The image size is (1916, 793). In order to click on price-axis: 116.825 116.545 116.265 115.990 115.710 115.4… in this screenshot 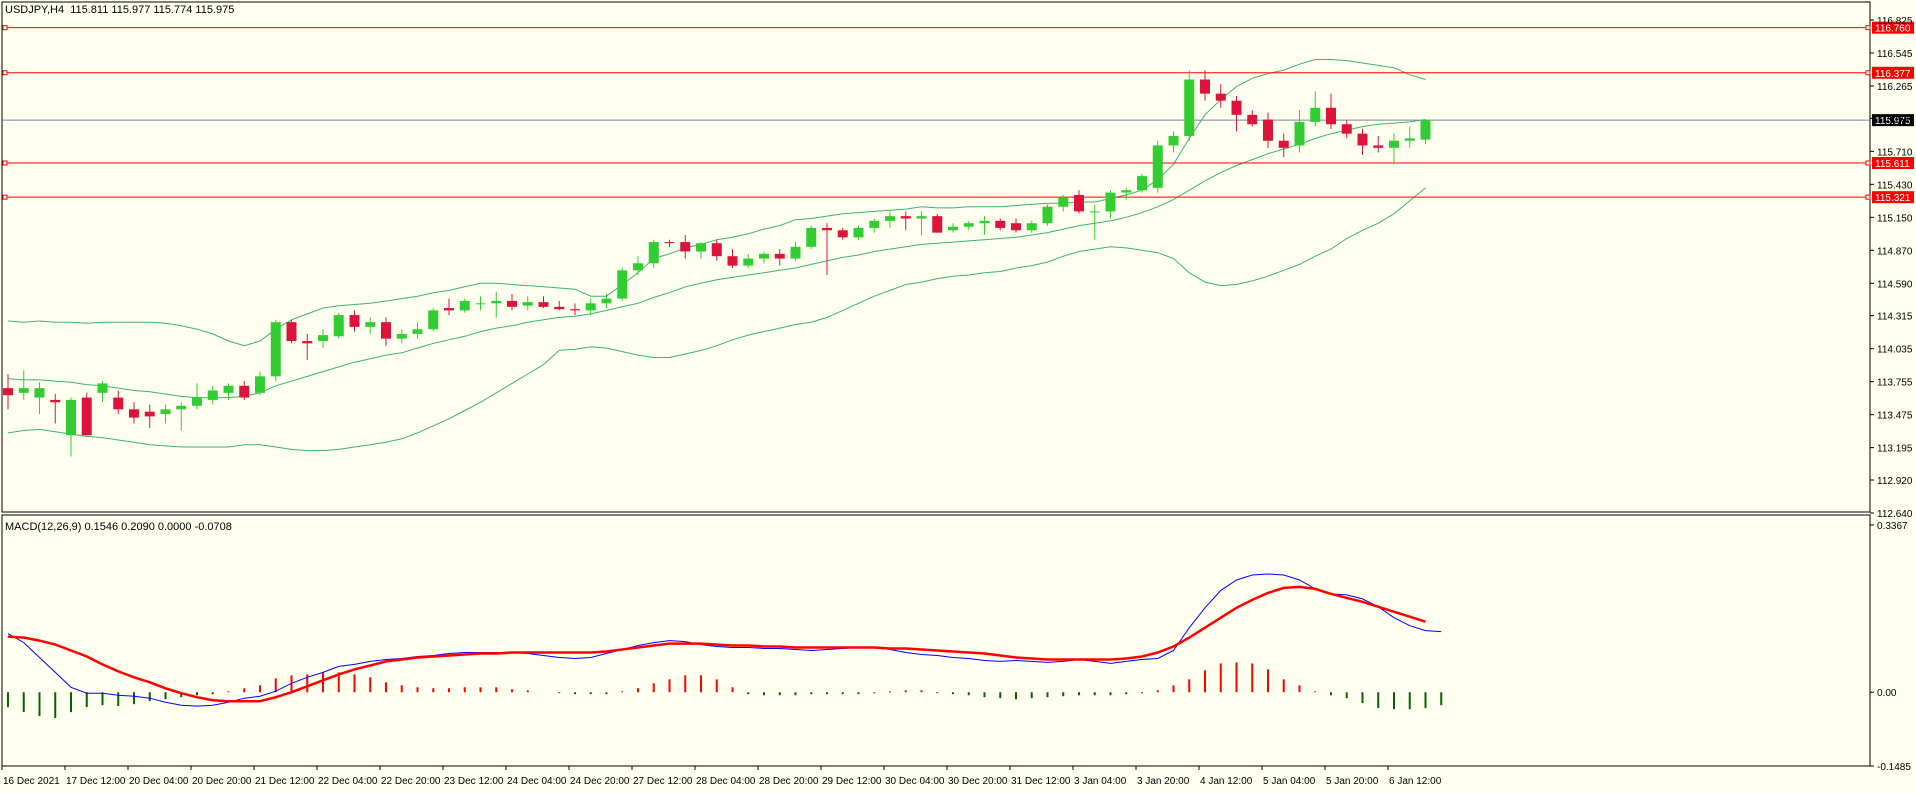, I will do `click(1891, 268)`.